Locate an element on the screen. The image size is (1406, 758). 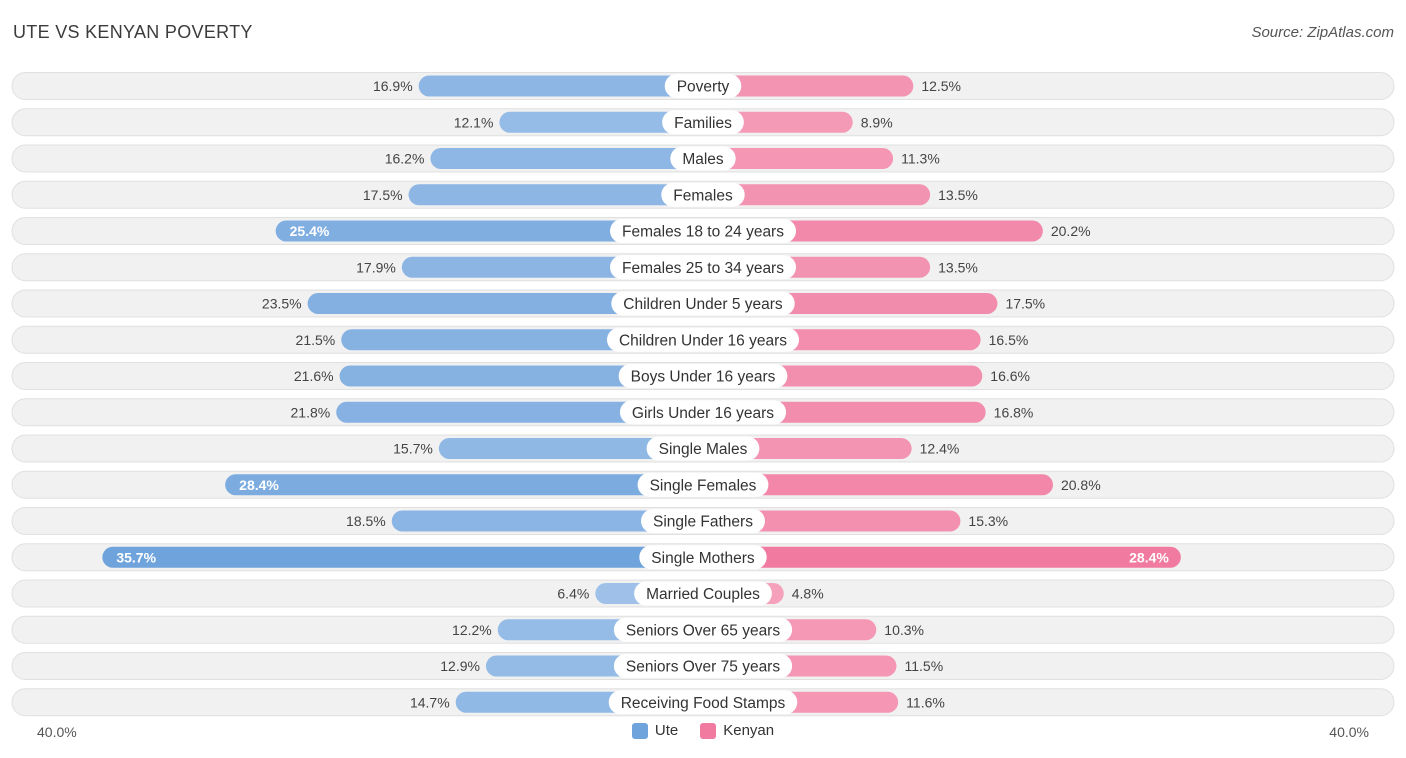
category-label-text: Children Under 5 years is located at coordinates (703, 304).